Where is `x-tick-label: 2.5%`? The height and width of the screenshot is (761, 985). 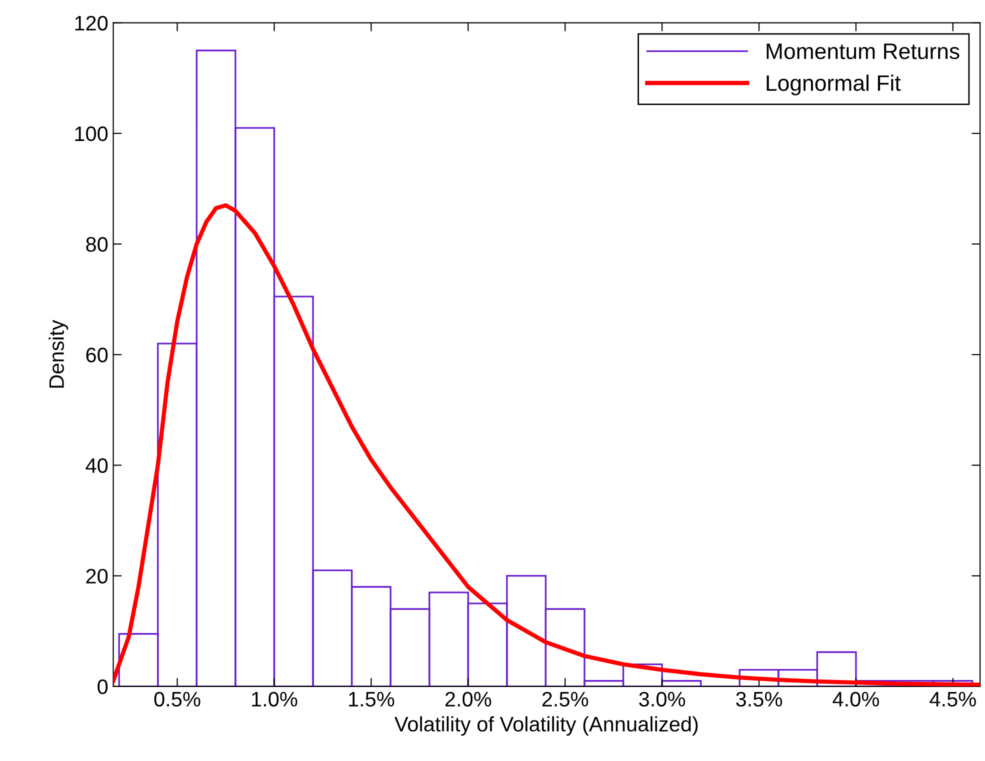
x-tick-label: 2.5% is located at coordinates (565, 699).